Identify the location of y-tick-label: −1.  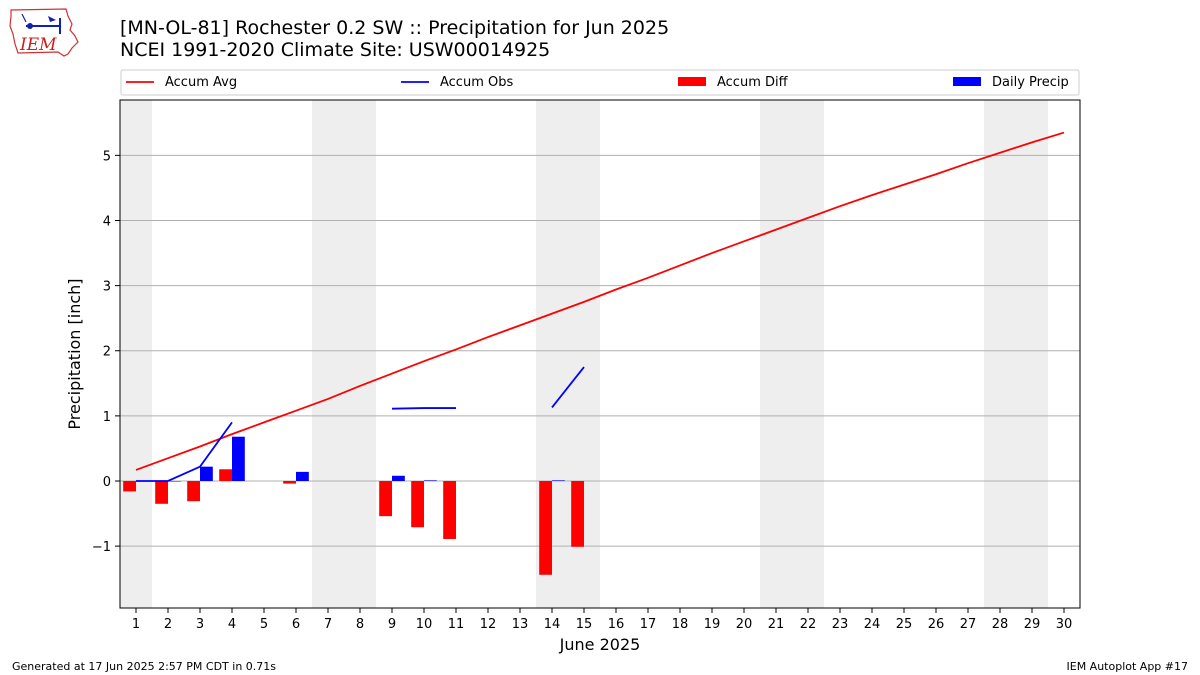
(101, 547).